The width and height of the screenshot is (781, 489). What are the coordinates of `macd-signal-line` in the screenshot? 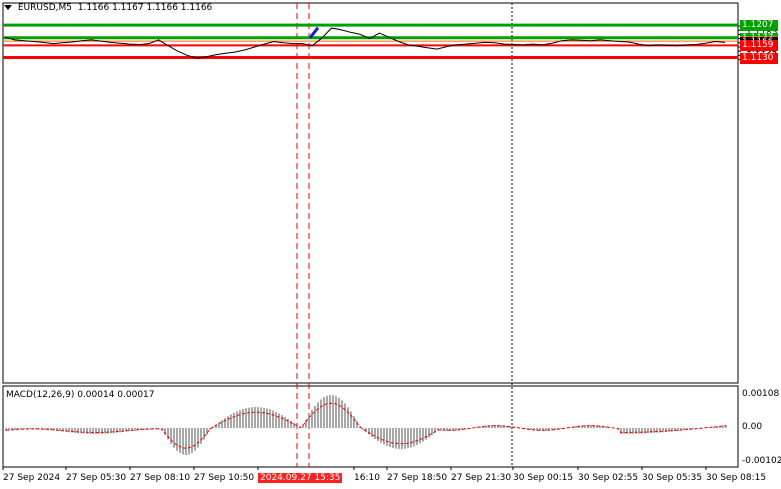 It's located at (366, 425).